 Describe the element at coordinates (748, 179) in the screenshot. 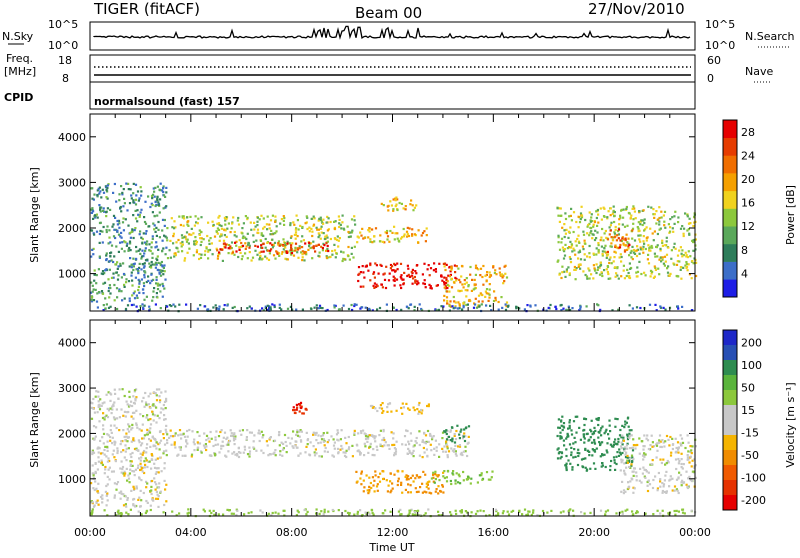

I see `colorbar-tick-label: 20` at that location.